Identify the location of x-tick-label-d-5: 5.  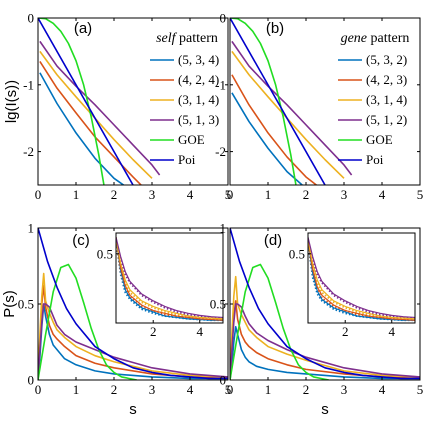
(420, 389).